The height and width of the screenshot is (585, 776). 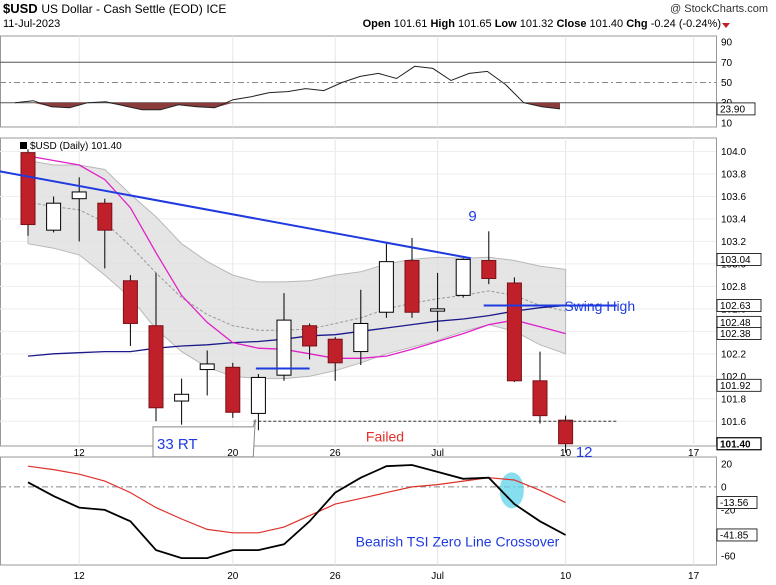 I want to click on low-label: Low, so click(x=505, y=24).